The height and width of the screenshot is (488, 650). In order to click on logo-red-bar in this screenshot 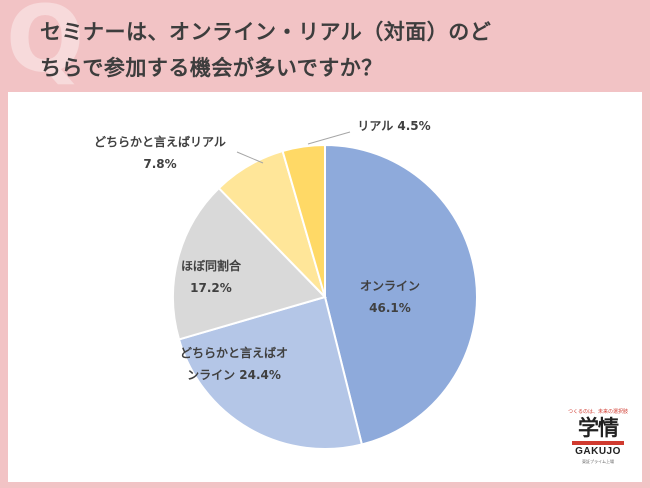, I will do `click(598, 443)`.